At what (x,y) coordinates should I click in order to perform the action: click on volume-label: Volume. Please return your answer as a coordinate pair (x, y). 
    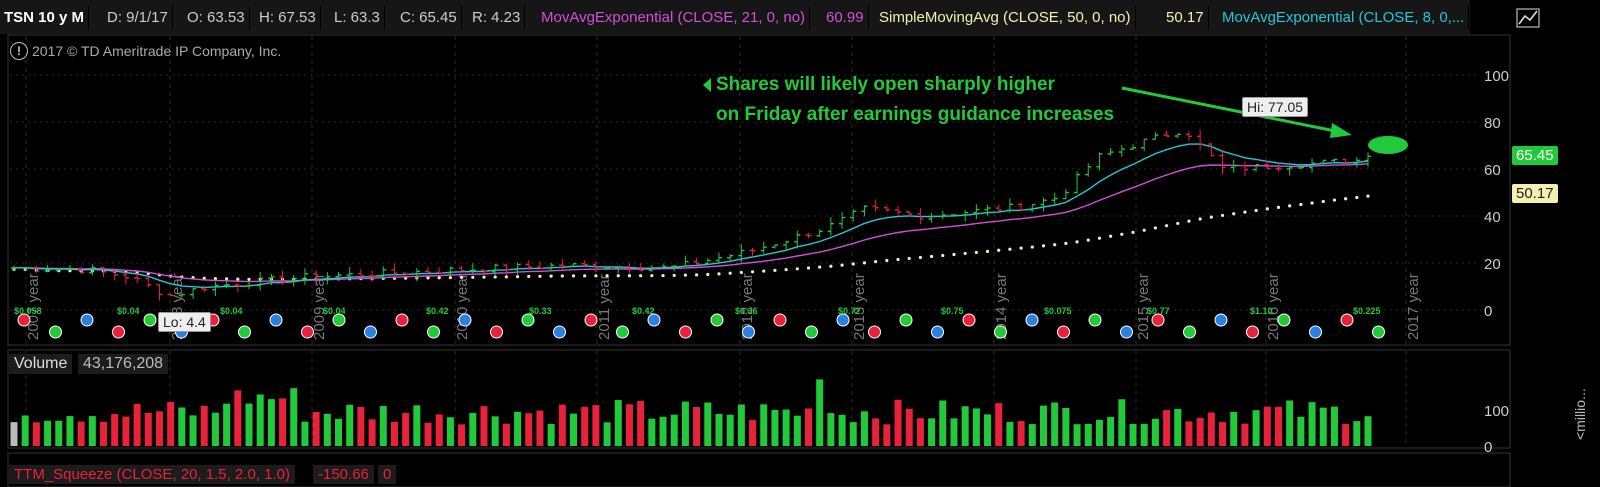
    Looking at the image, I should click on (41, 364).